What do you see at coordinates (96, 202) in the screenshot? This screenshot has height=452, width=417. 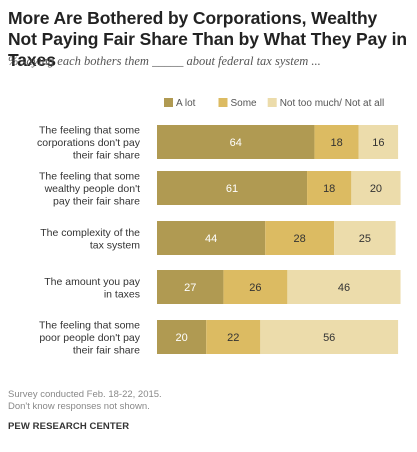 I see `category-label: pay their fair share` at bounding box center [96, 202].